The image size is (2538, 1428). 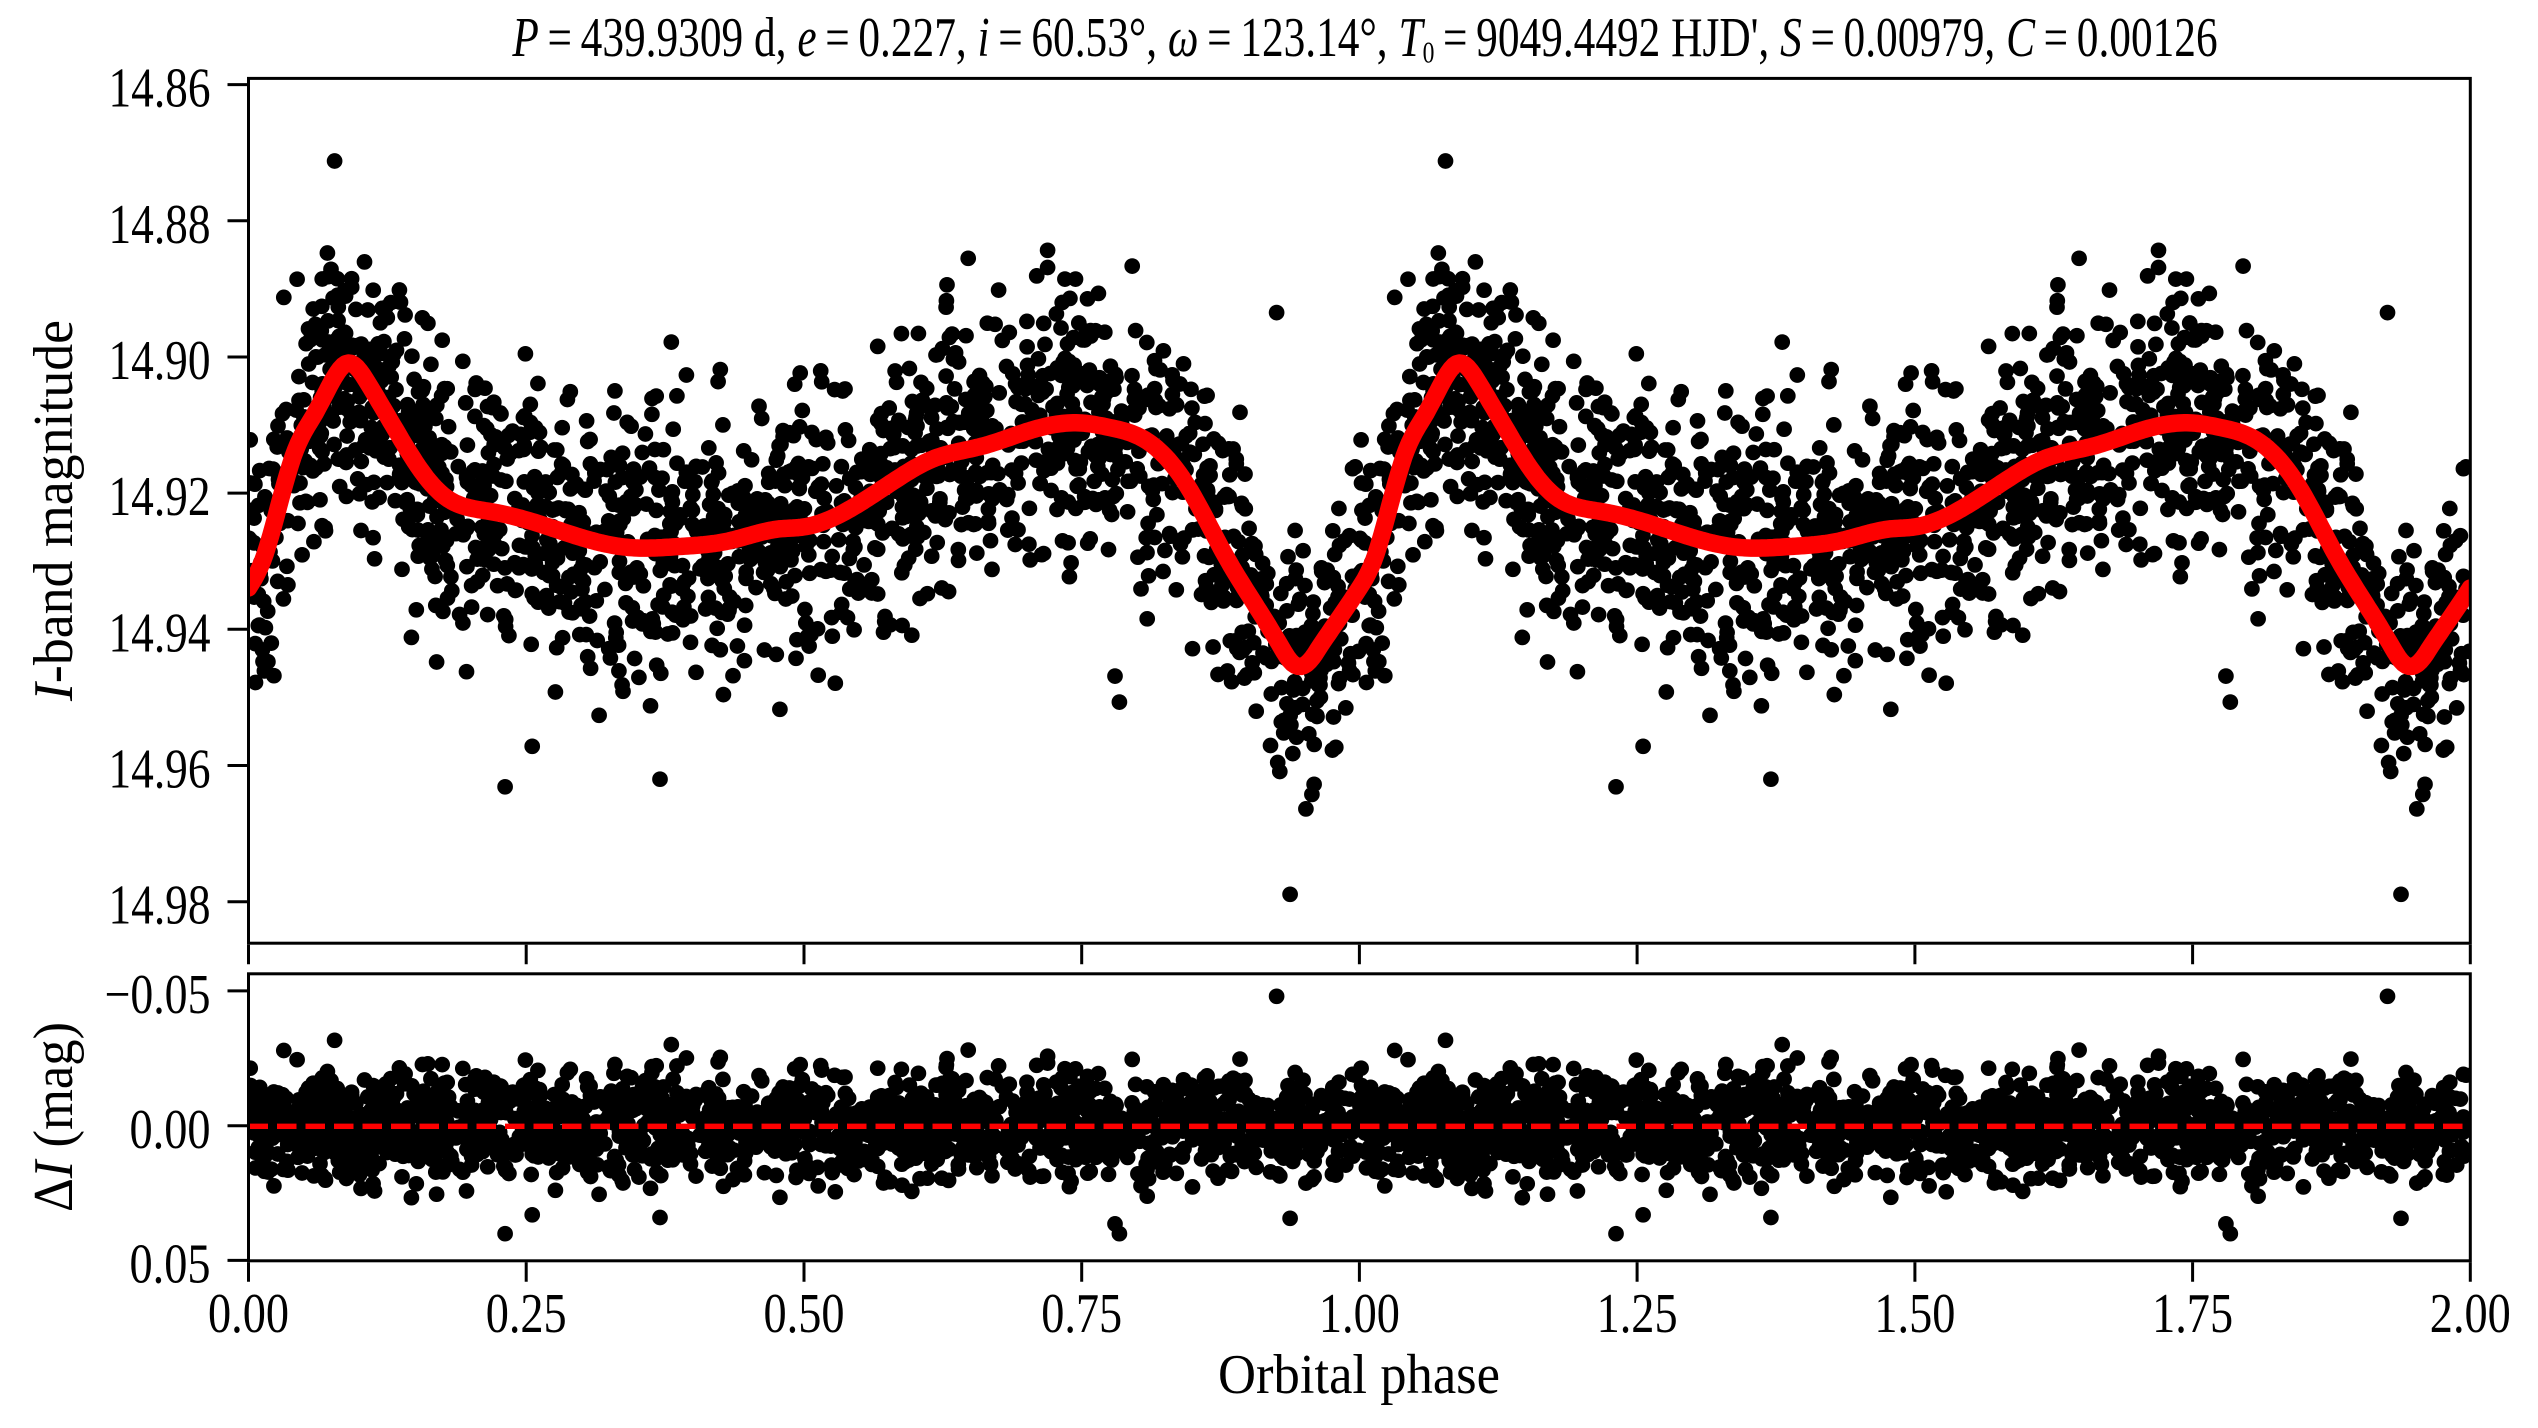 What do you see at coordinates (158, 995) in the screenshot?
I see `svg-text: −0.05` at bounding box center [158, 995].